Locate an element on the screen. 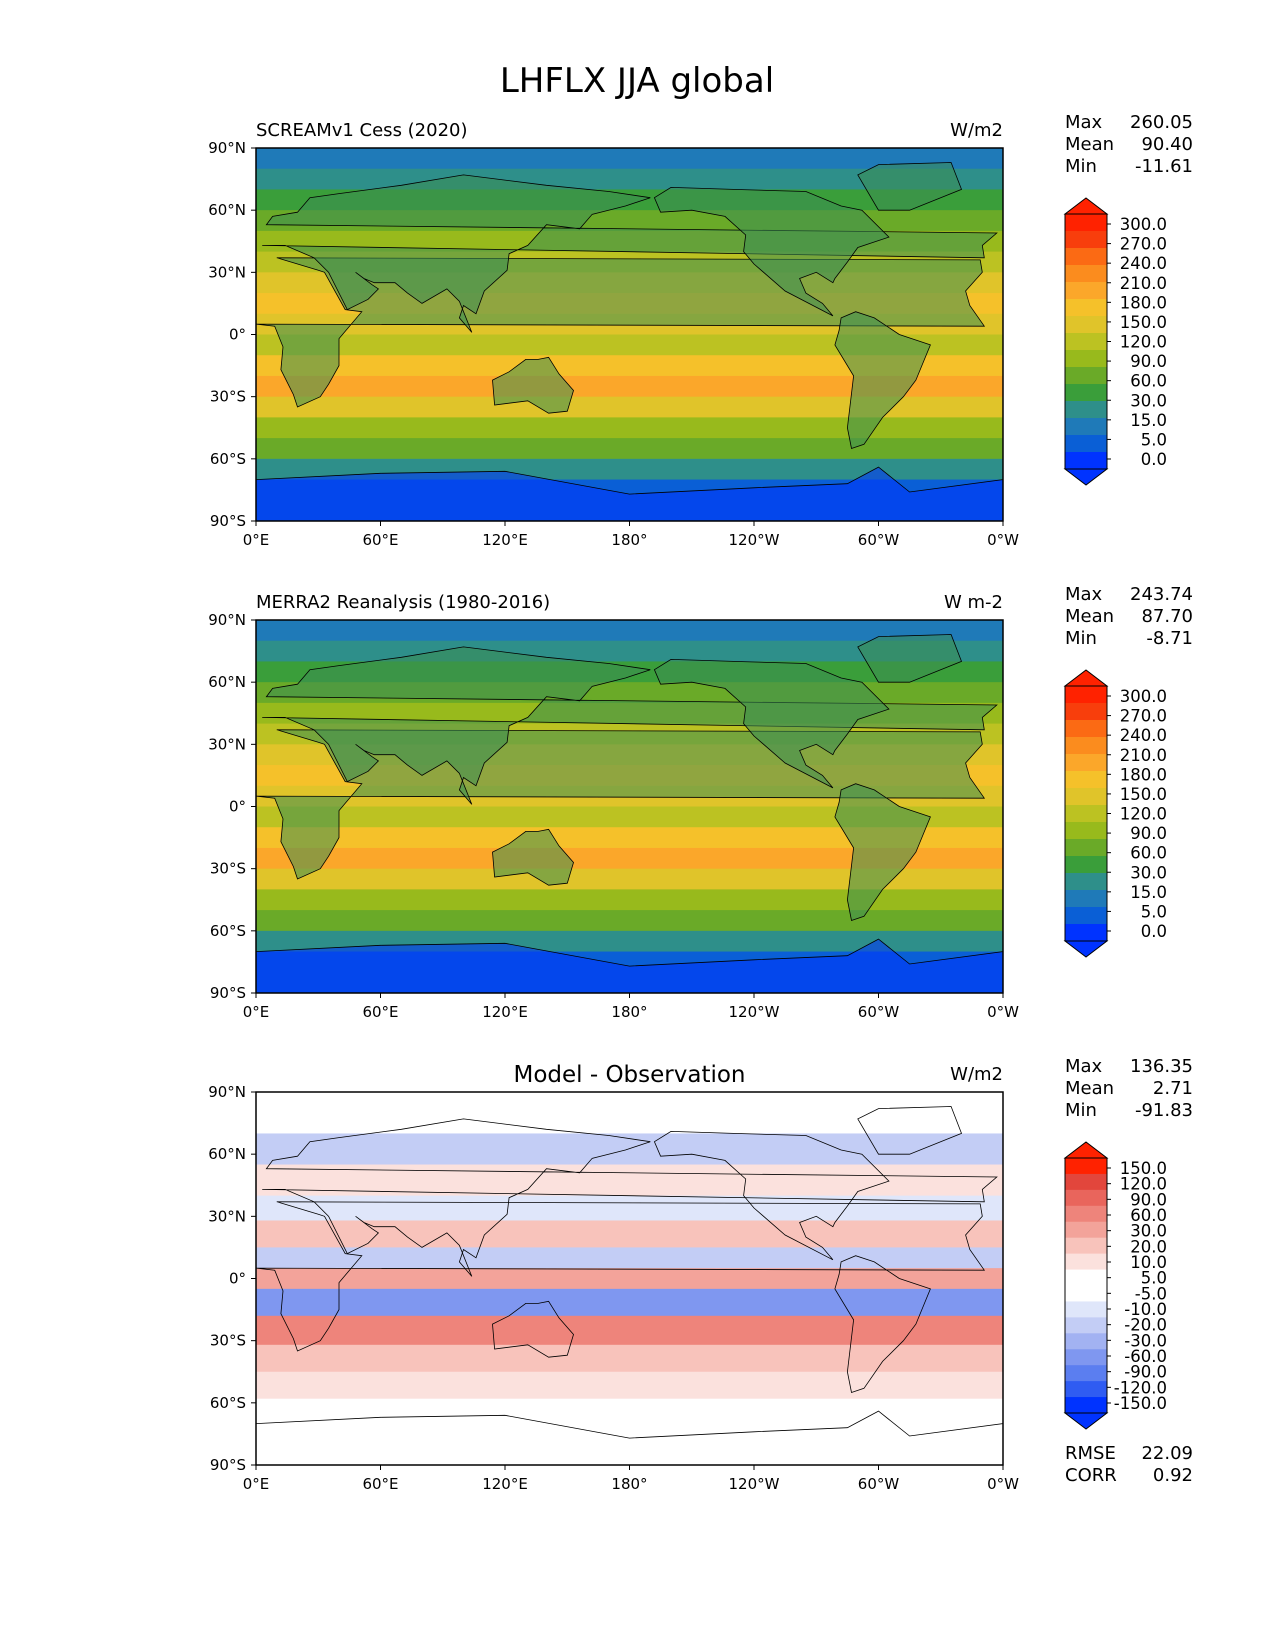 The width and height of the screenshot is (1275, 1650). figure-title: LHFLX JJA global is located at coordinates (637, 81).